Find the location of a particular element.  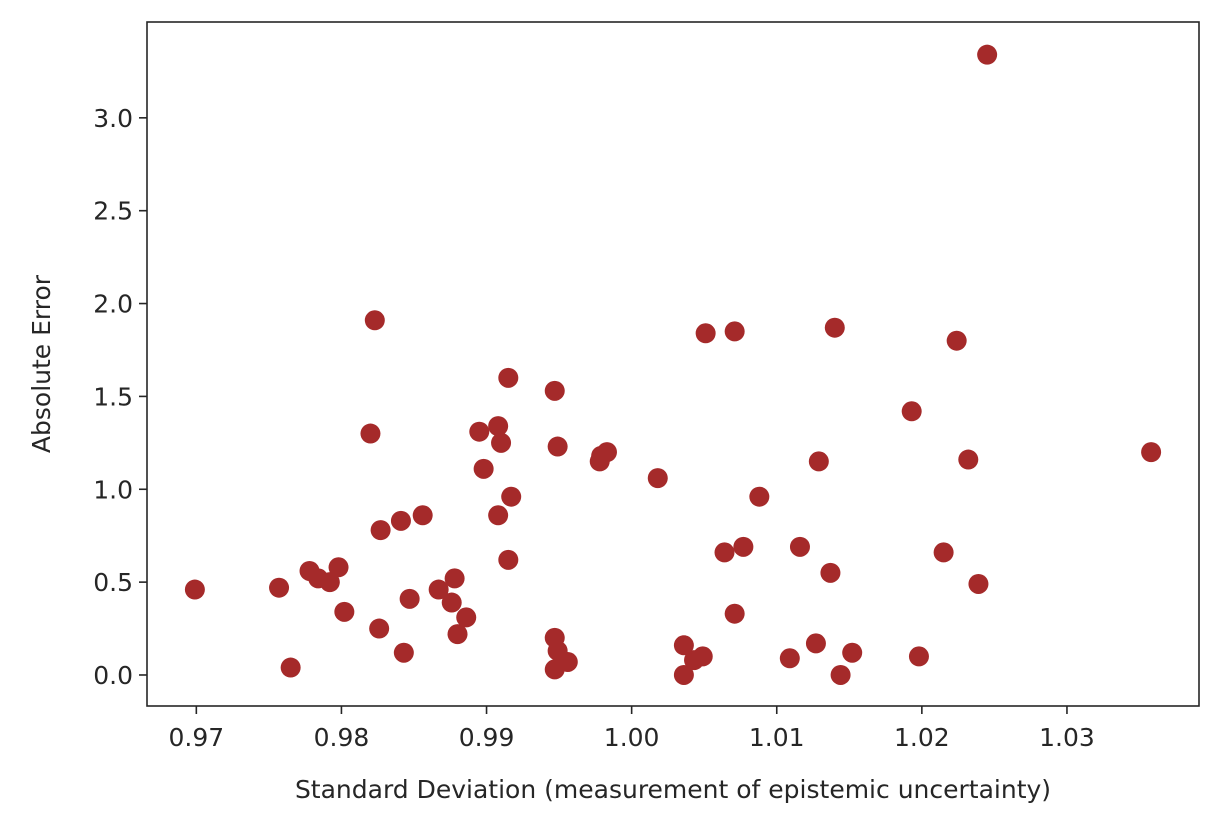

y-tick-label: 0.5 is located at coordinates (113, 582).